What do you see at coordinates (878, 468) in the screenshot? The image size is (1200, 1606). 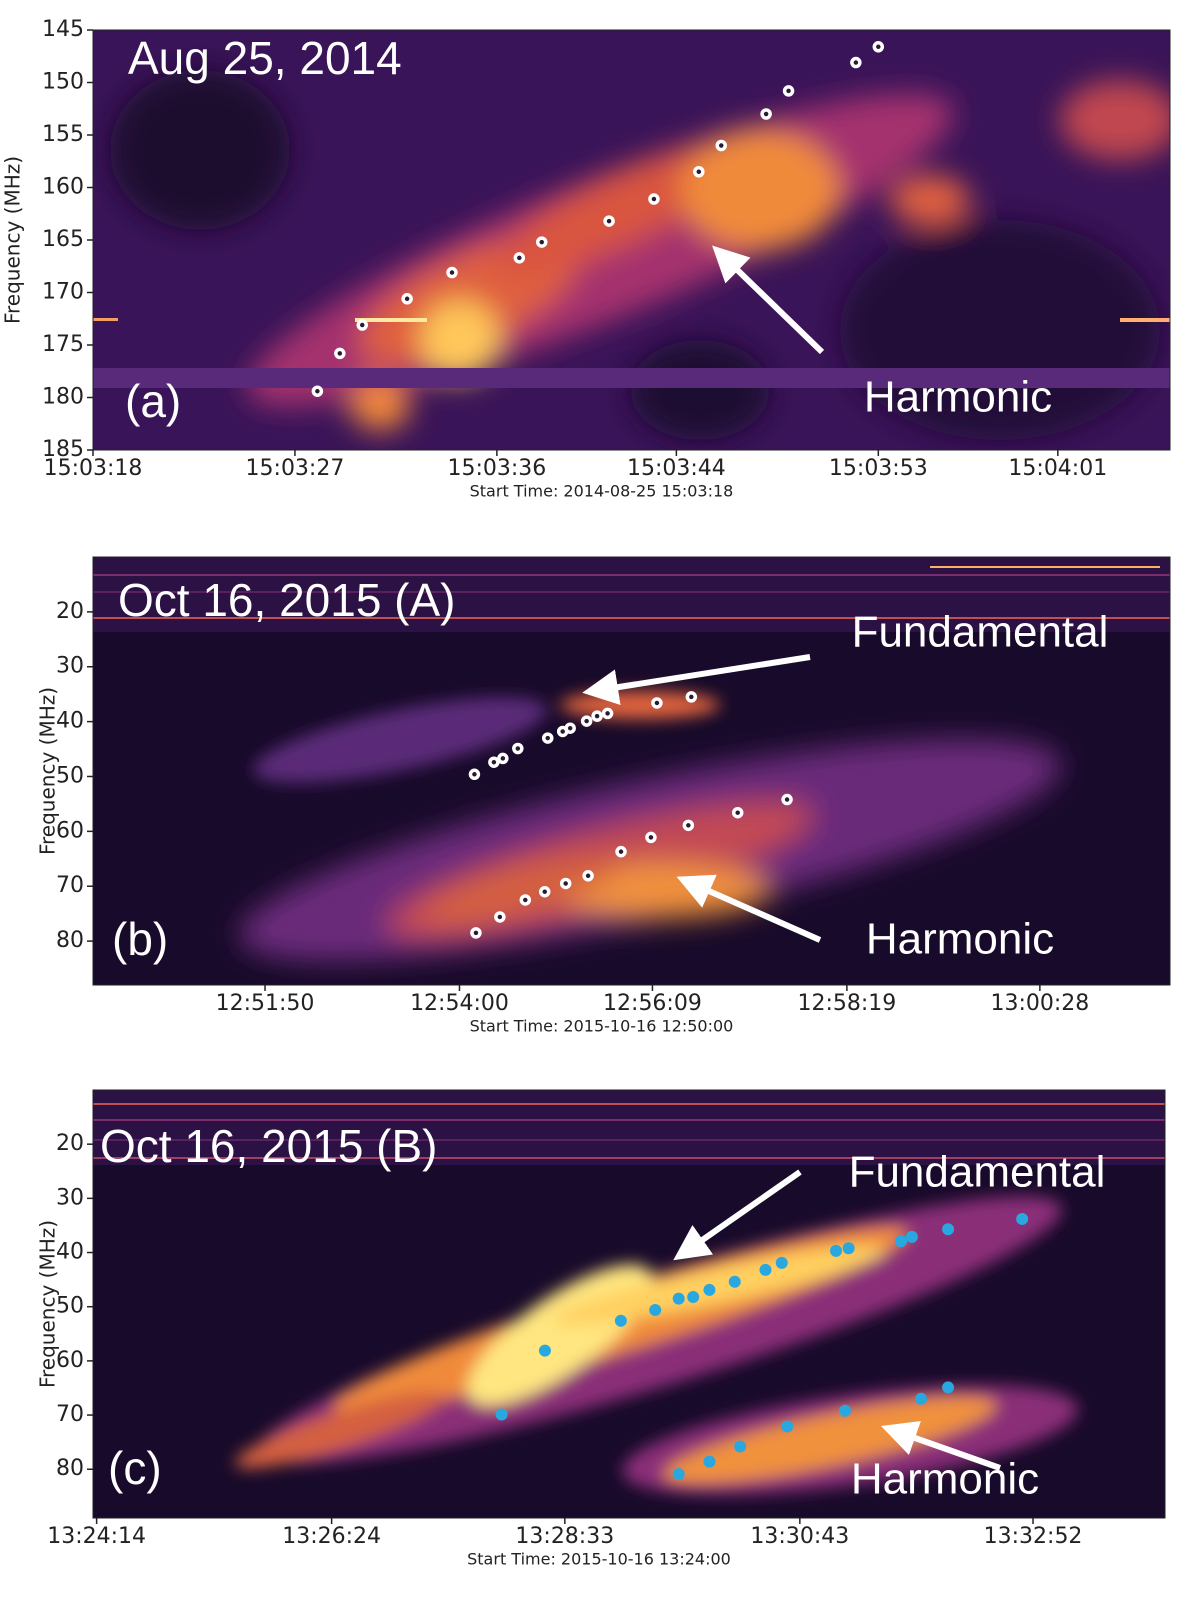 I see `x-tick-label: 15:03:53` at bounding box center [878, 468].